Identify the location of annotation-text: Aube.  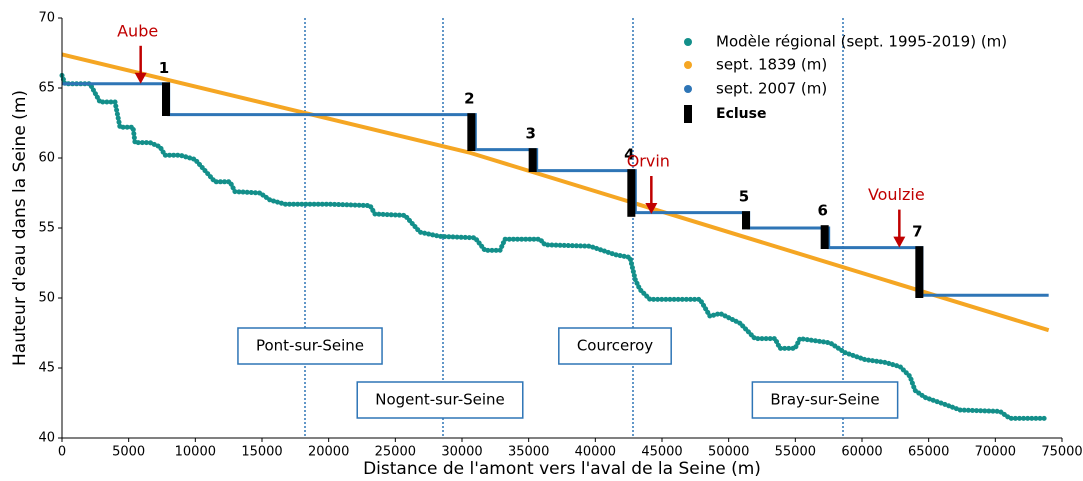
(137, 30).